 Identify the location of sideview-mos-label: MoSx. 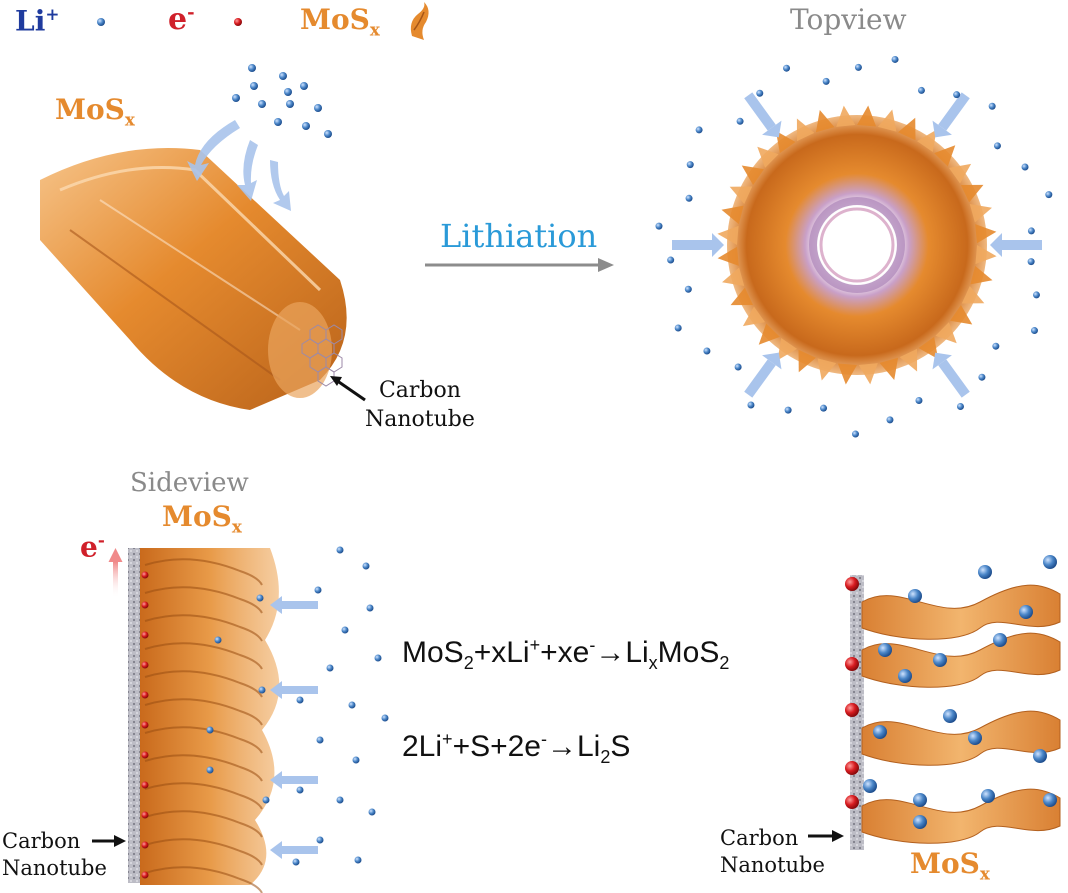
(202, 518).